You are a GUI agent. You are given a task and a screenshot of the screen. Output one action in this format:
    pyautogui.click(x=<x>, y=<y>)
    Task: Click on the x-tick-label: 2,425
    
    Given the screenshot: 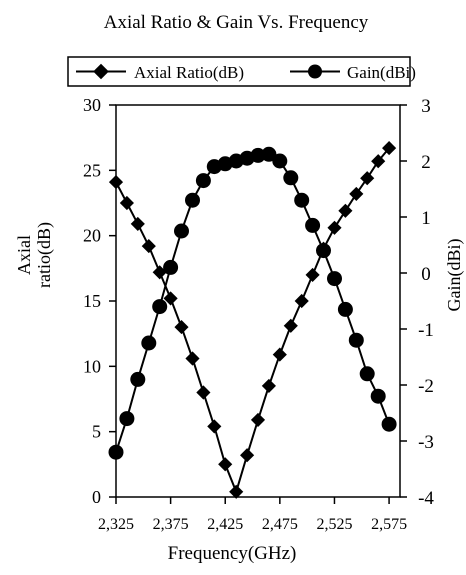 What is the action you would take?
    pyautogui.click(x=225, y=524)
    